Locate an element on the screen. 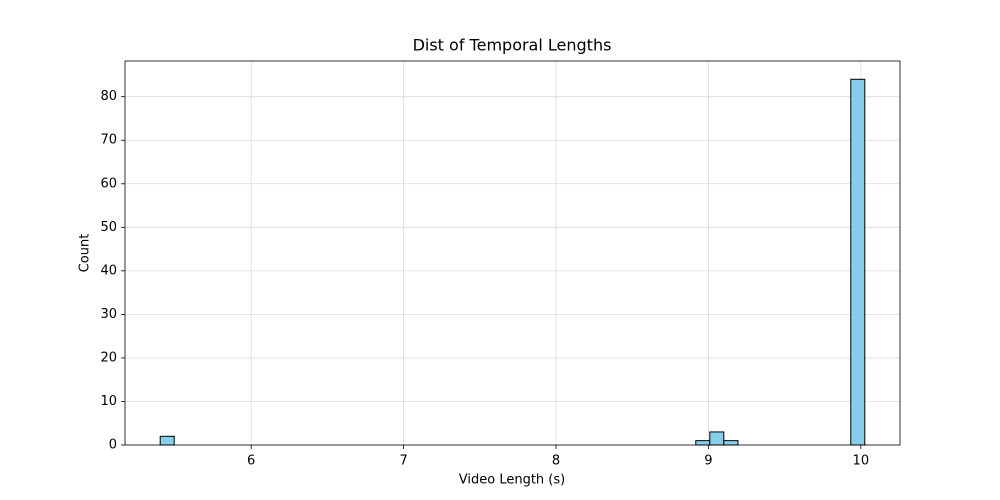  y-tick-label: 20 is located at coordinates (108, 357).